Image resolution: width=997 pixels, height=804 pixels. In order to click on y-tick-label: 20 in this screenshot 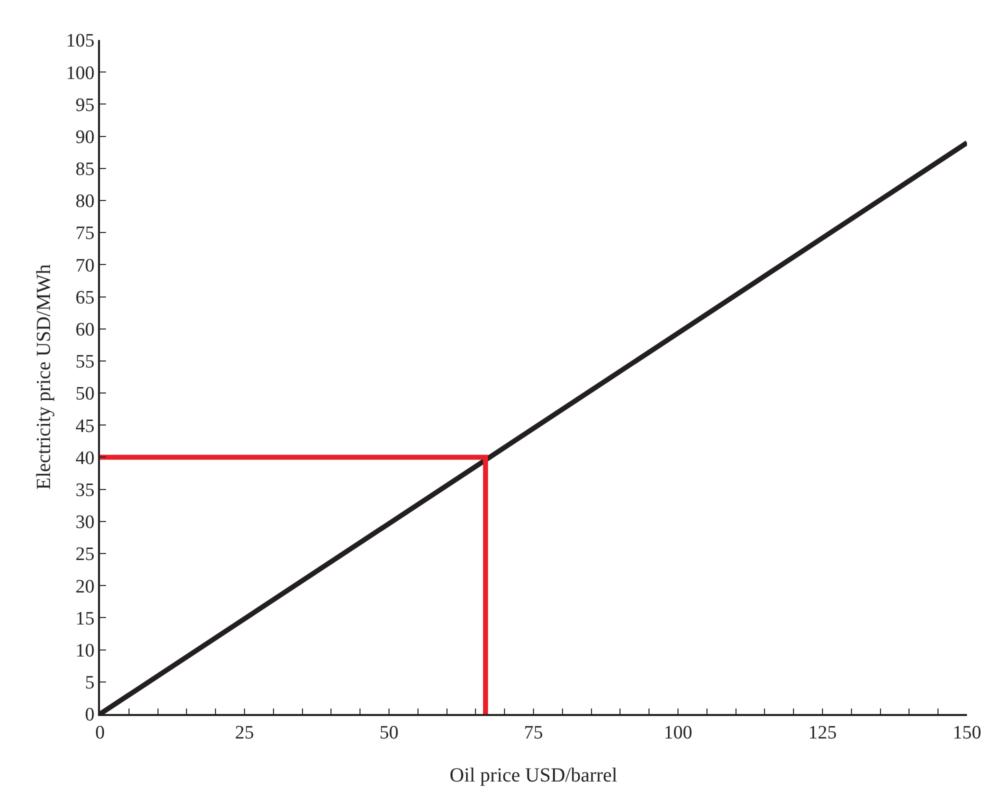, I will do `click(84, 587)`.